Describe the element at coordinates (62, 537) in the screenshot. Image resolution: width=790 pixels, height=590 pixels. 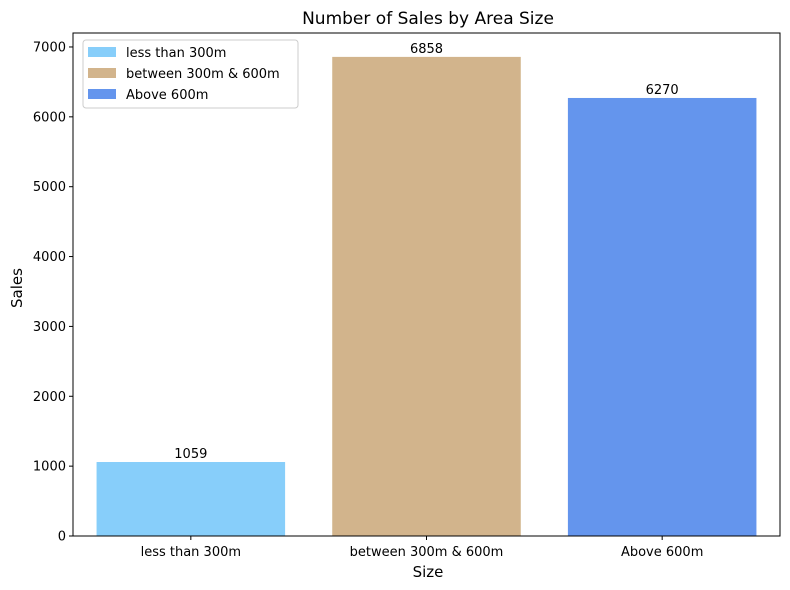
I see `y-tick-label: 0` at that location.